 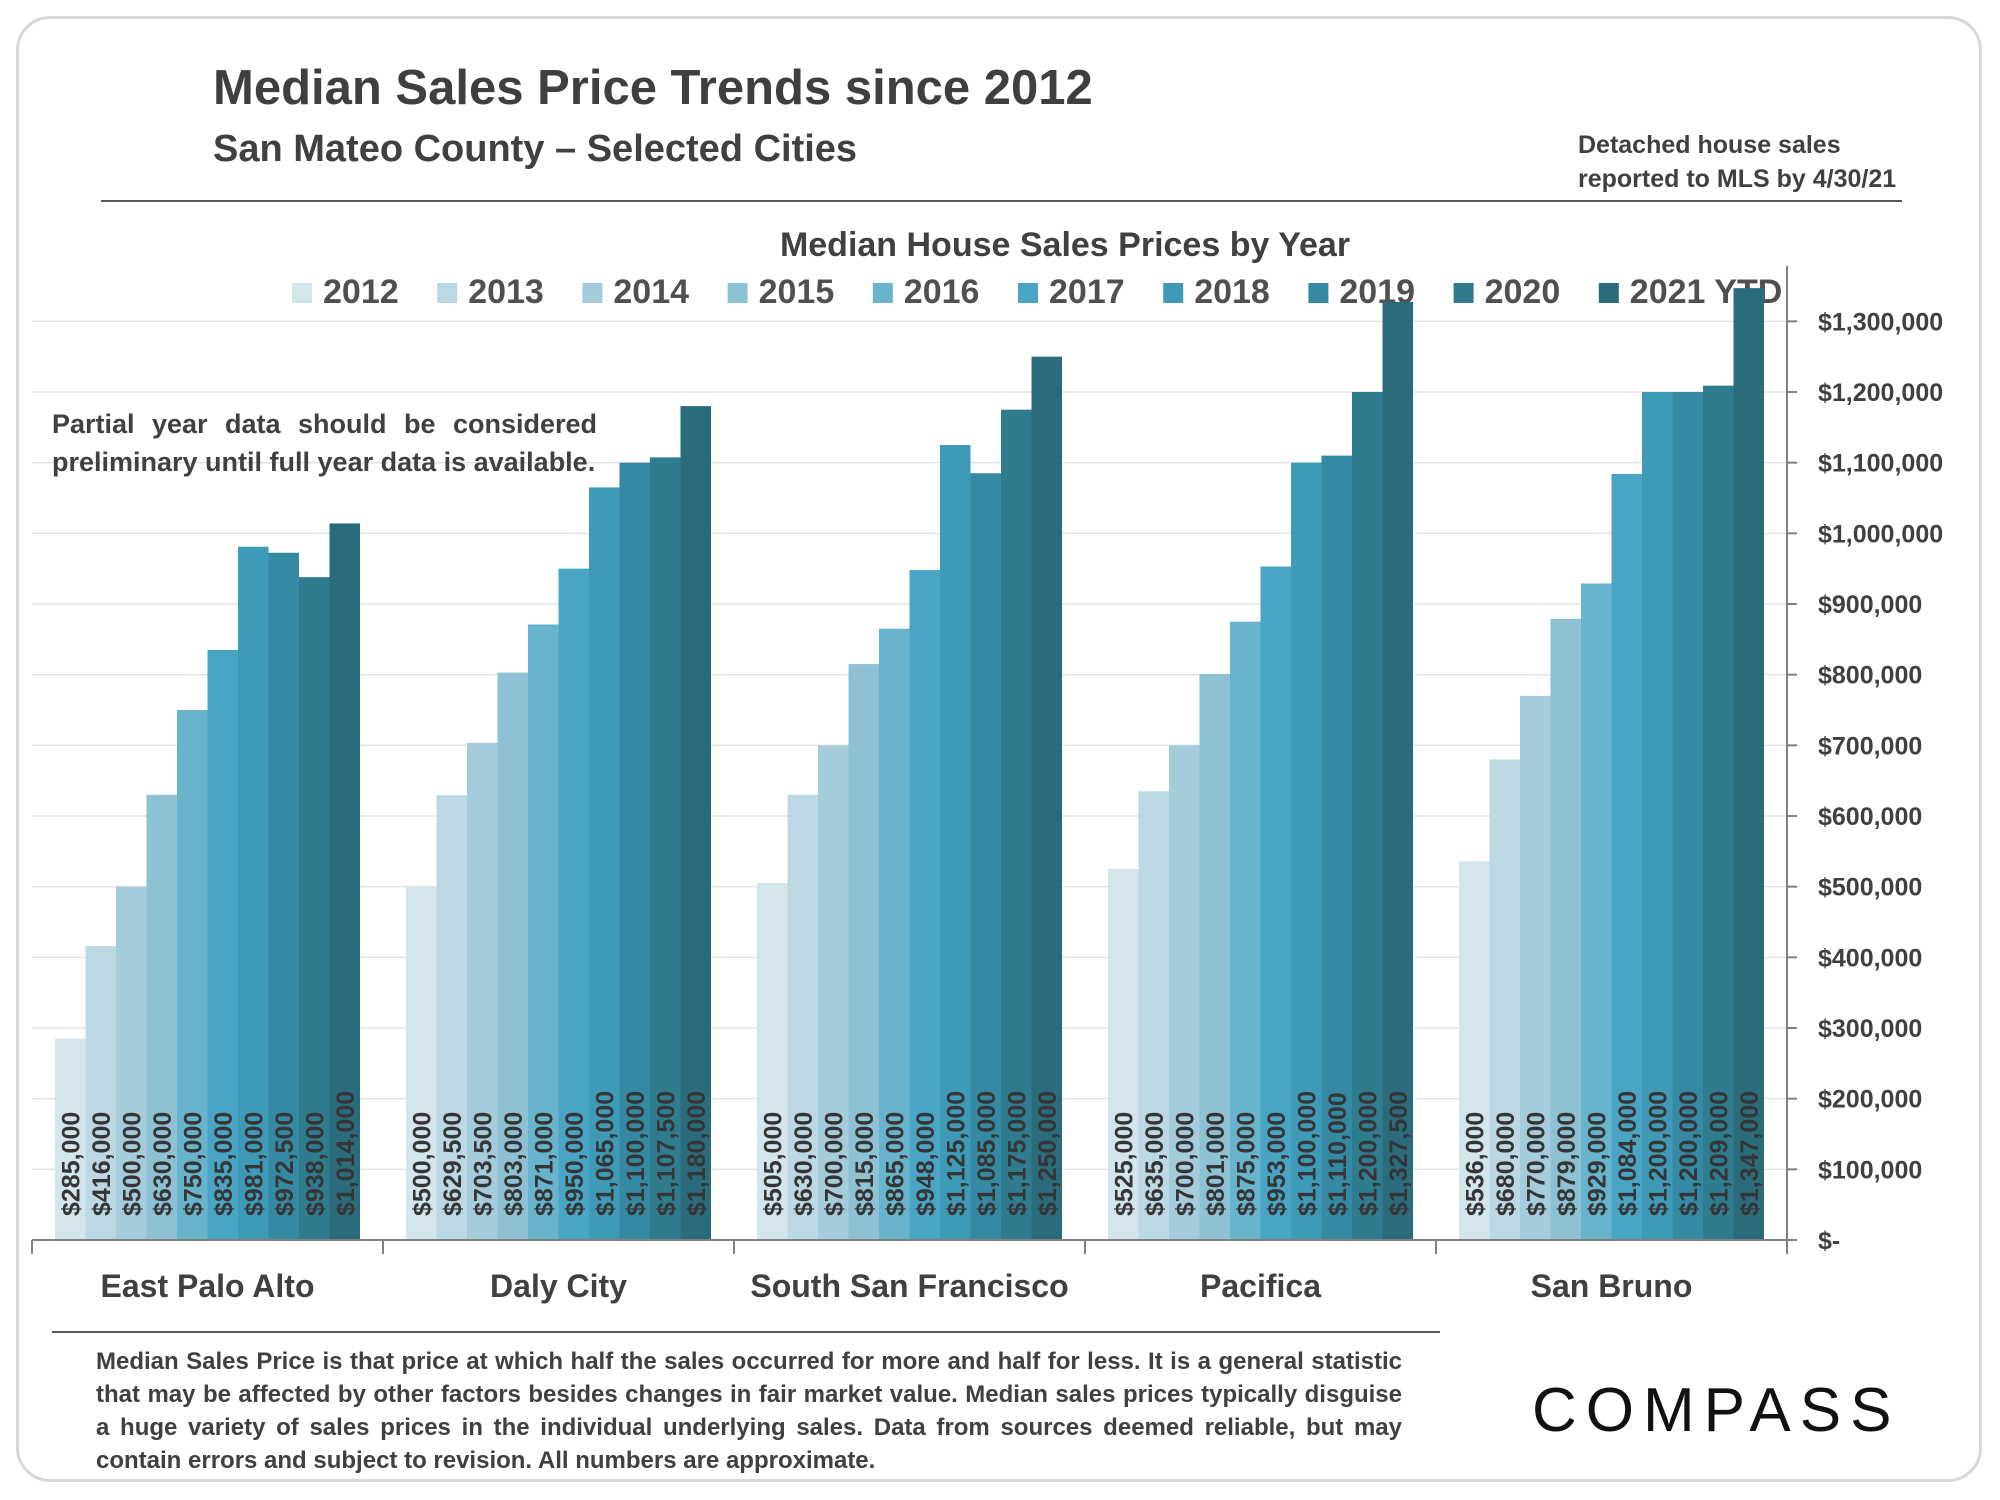 I want to click on bar-value-label: $1,327,500, so click(x=1399, y=1153).